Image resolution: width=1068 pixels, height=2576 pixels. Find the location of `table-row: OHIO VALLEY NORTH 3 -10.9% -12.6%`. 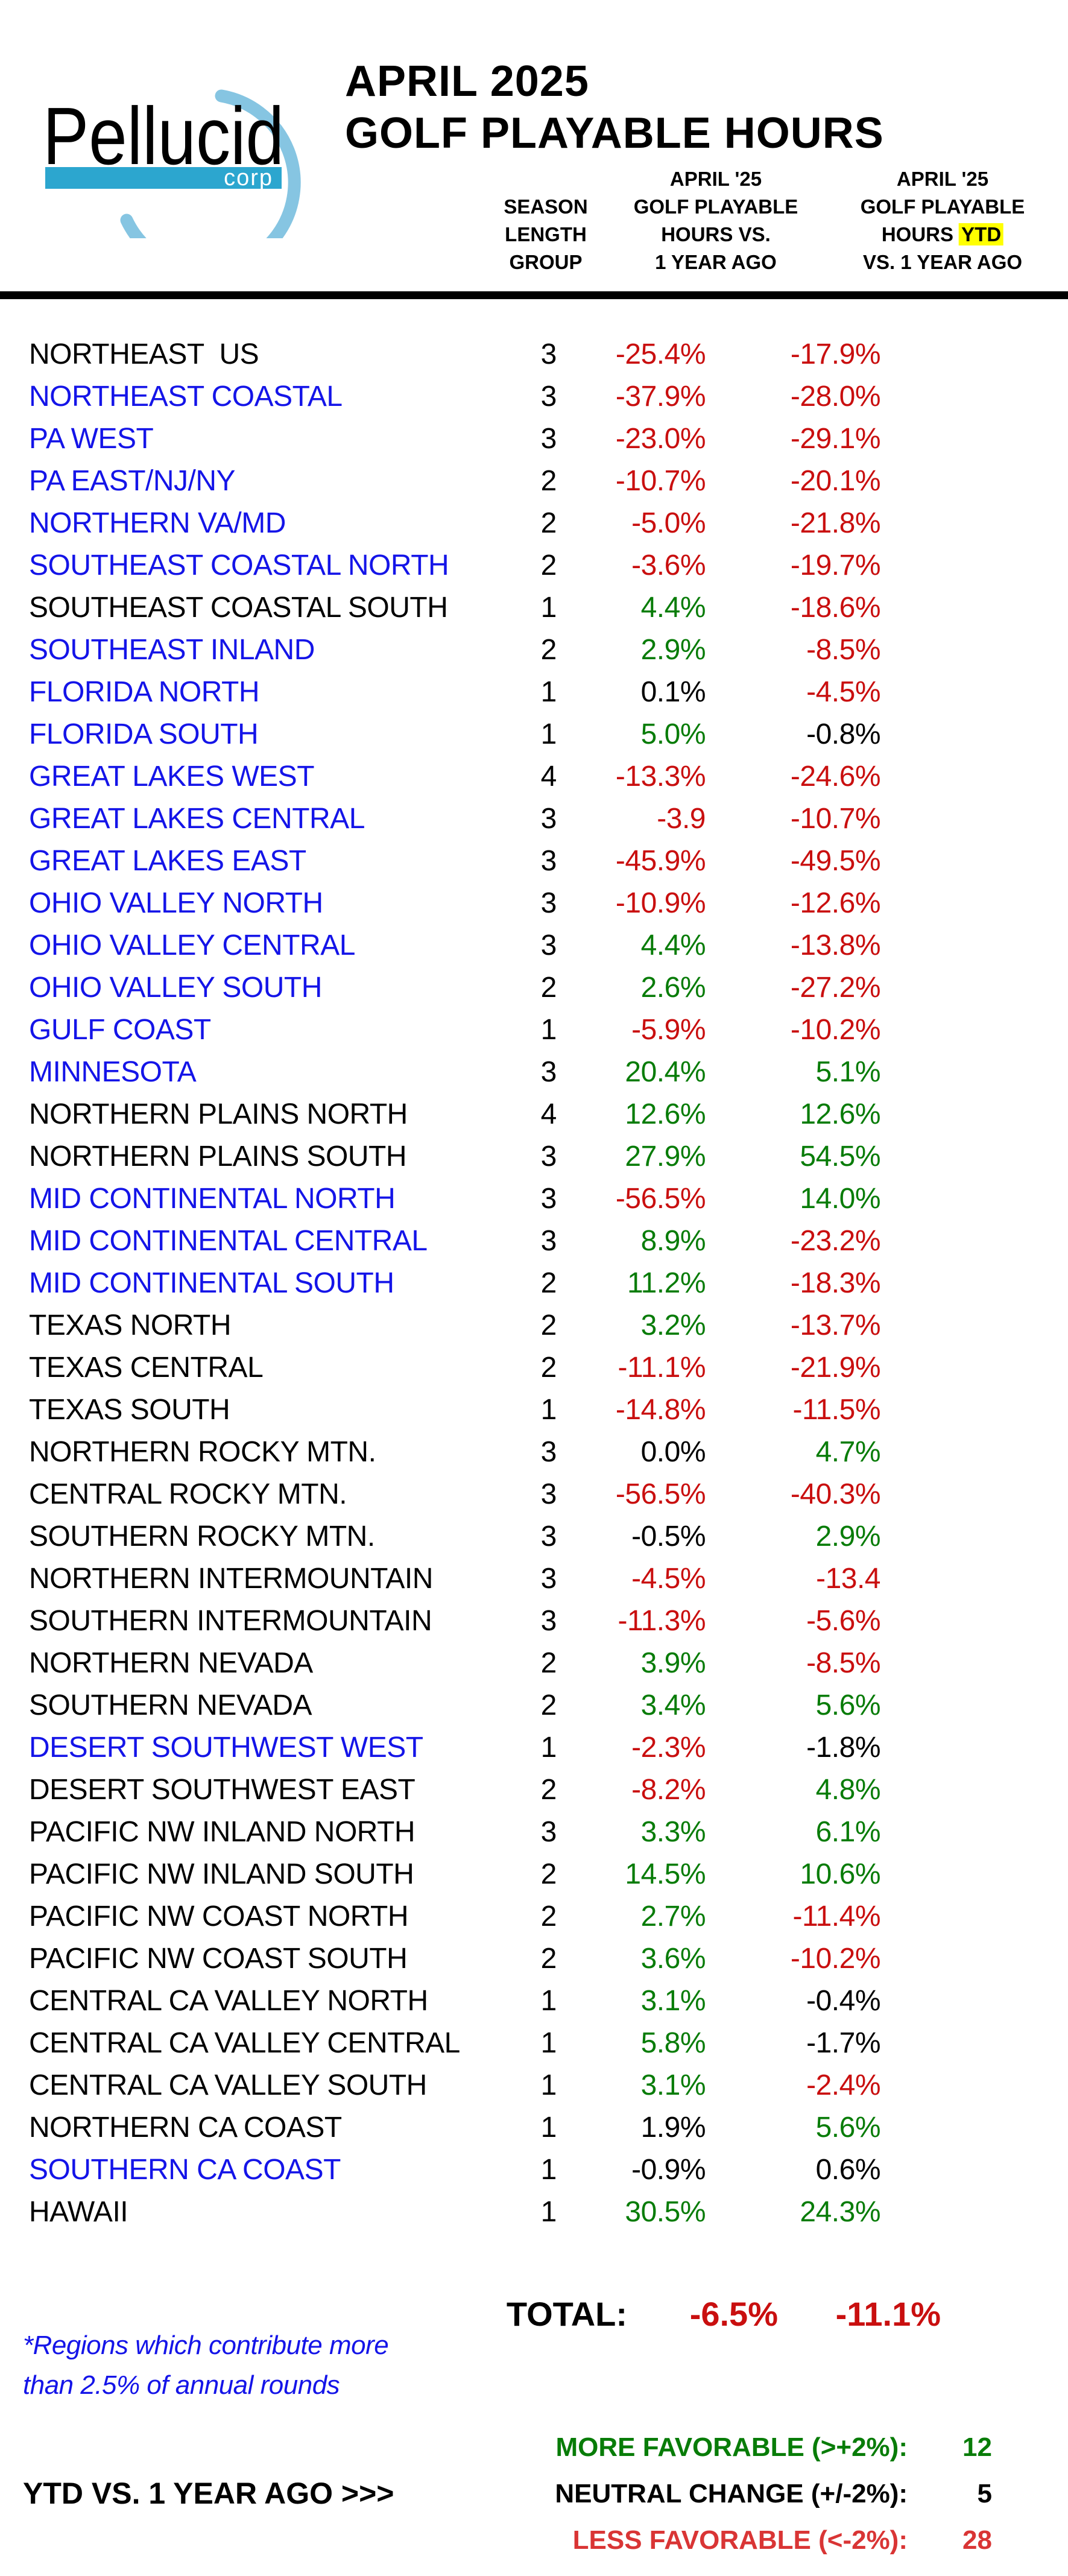

table-row: OHIO VALLEY NORTH 3 -10.9% -12.6% is located at coordinates (534, 903).